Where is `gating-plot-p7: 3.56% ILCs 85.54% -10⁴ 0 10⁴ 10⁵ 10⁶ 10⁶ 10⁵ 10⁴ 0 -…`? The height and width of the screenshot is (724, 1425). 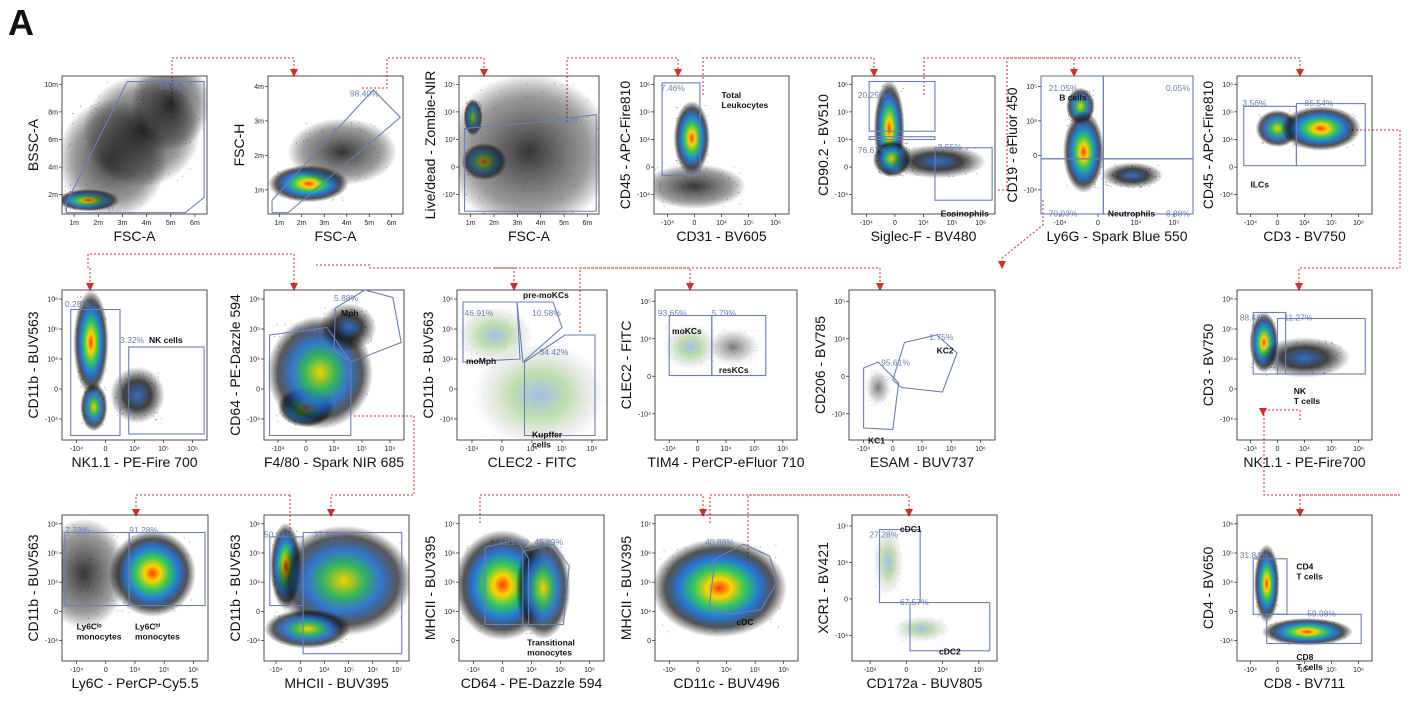 gating-plot-p7: 3.56% ILCs 85.54% -10⁴ 0 10⁴ 10⁵ 10⁶ 10⁶ 10⁵ 10⁴ 0 -… is located at coordinates (1286, 159).